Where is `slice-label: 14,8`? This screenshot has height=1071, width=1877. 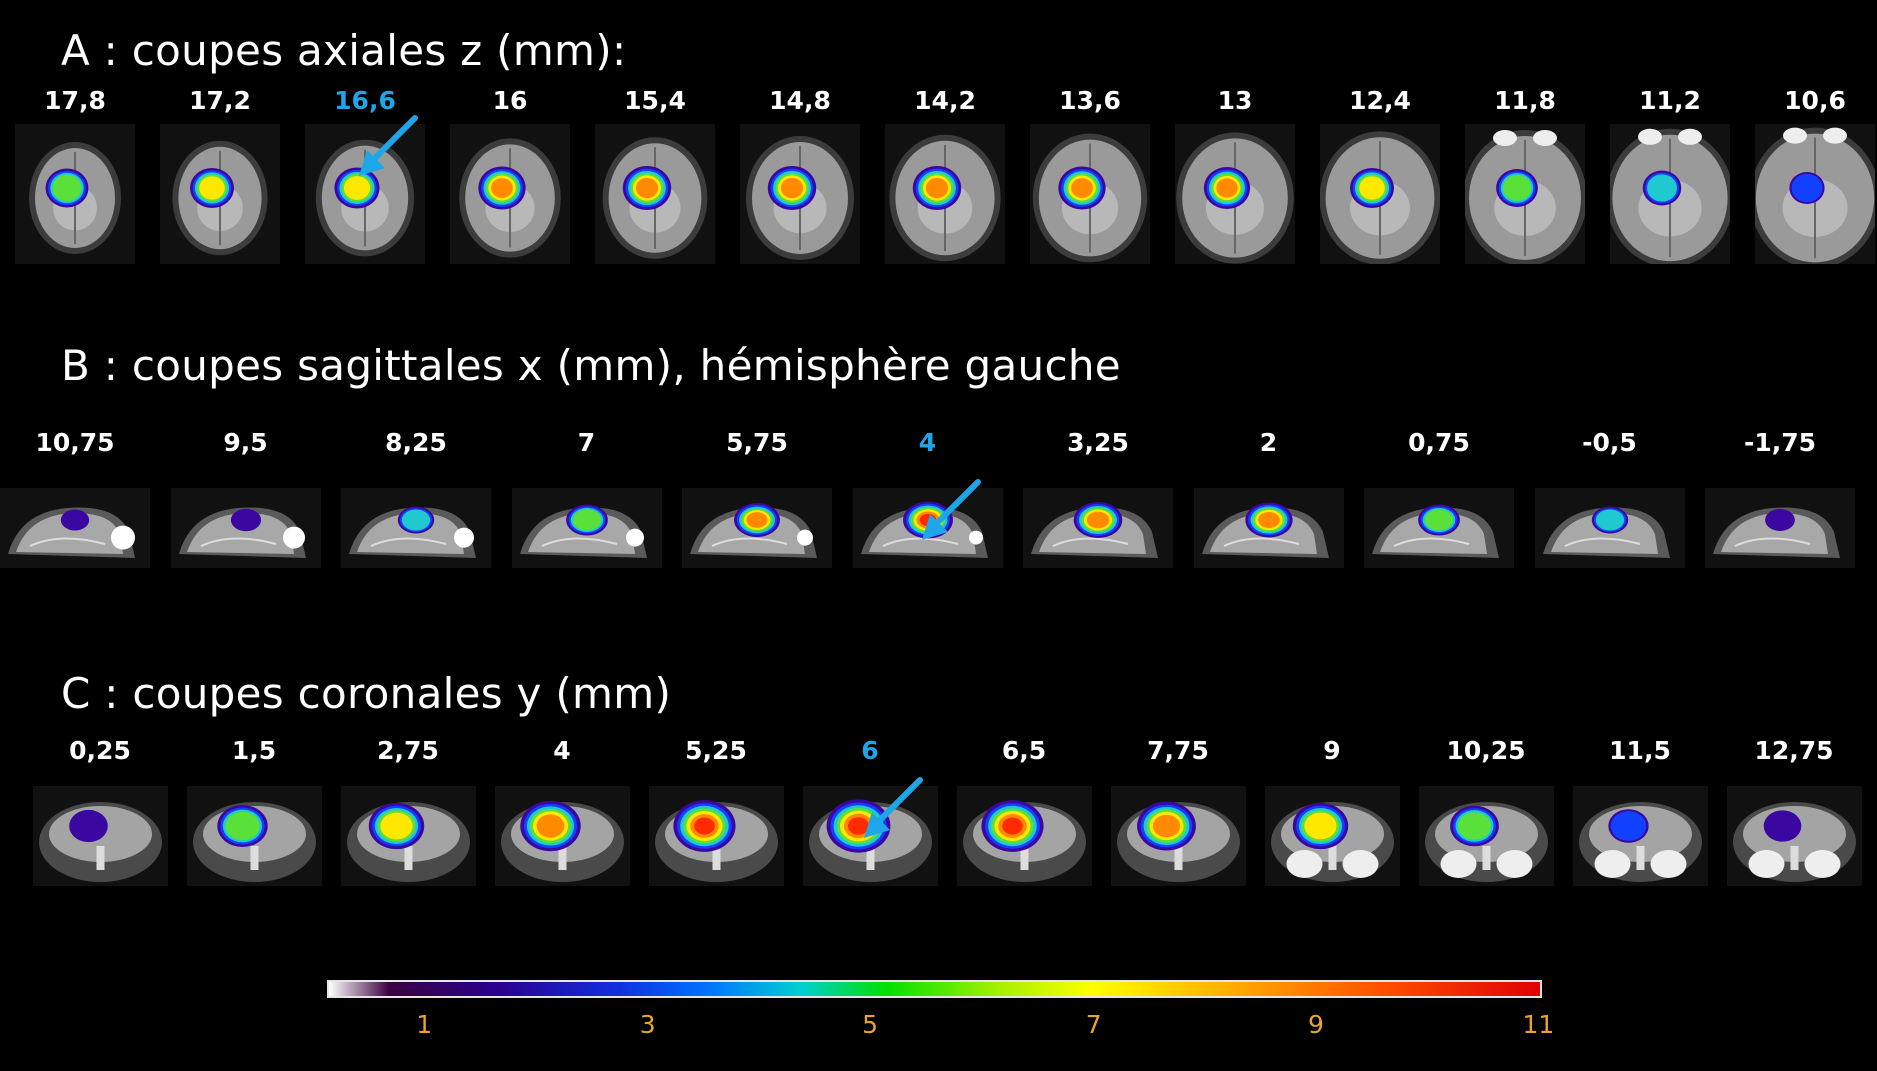 slice-label: 14,8 is located at coordinates (800, 100).